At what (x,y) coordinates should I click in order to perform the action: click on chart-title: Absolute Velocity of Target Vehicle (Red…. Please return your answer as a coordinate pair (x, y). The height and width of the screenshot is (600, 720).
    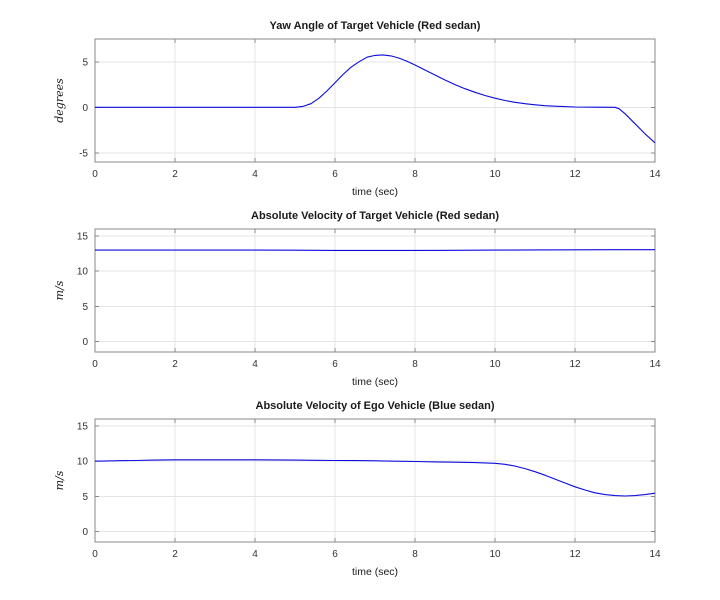
    Looking at the image, I should click on (375, 216).